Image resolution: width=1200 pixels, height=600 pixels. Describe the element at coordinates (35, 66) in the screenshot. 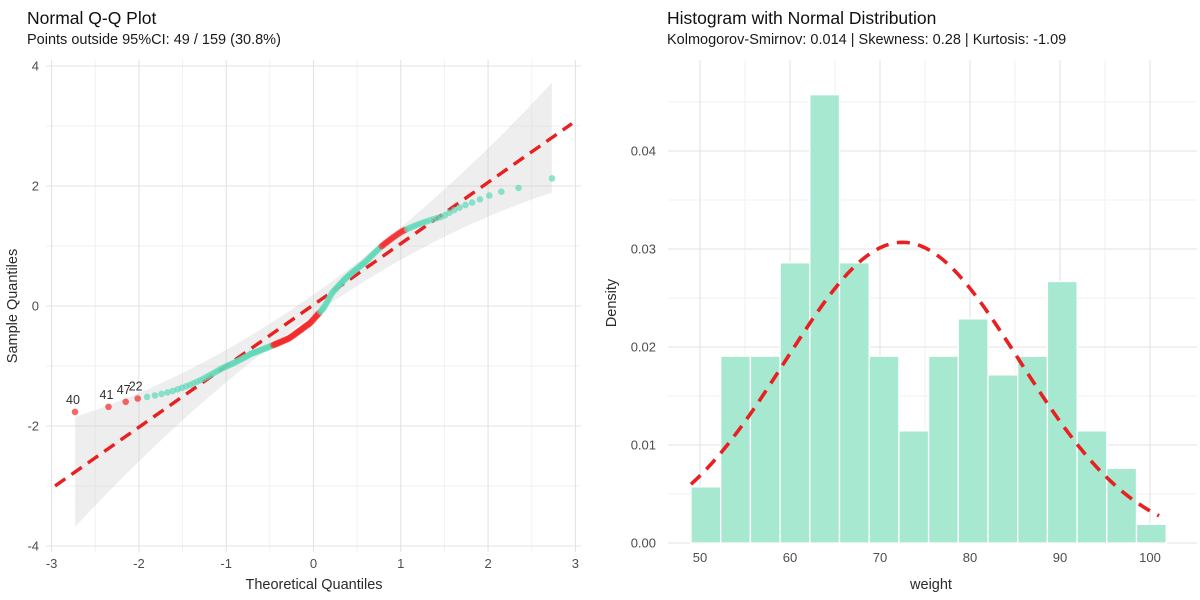

I see `qq-y-tick-label: 4` at that location.